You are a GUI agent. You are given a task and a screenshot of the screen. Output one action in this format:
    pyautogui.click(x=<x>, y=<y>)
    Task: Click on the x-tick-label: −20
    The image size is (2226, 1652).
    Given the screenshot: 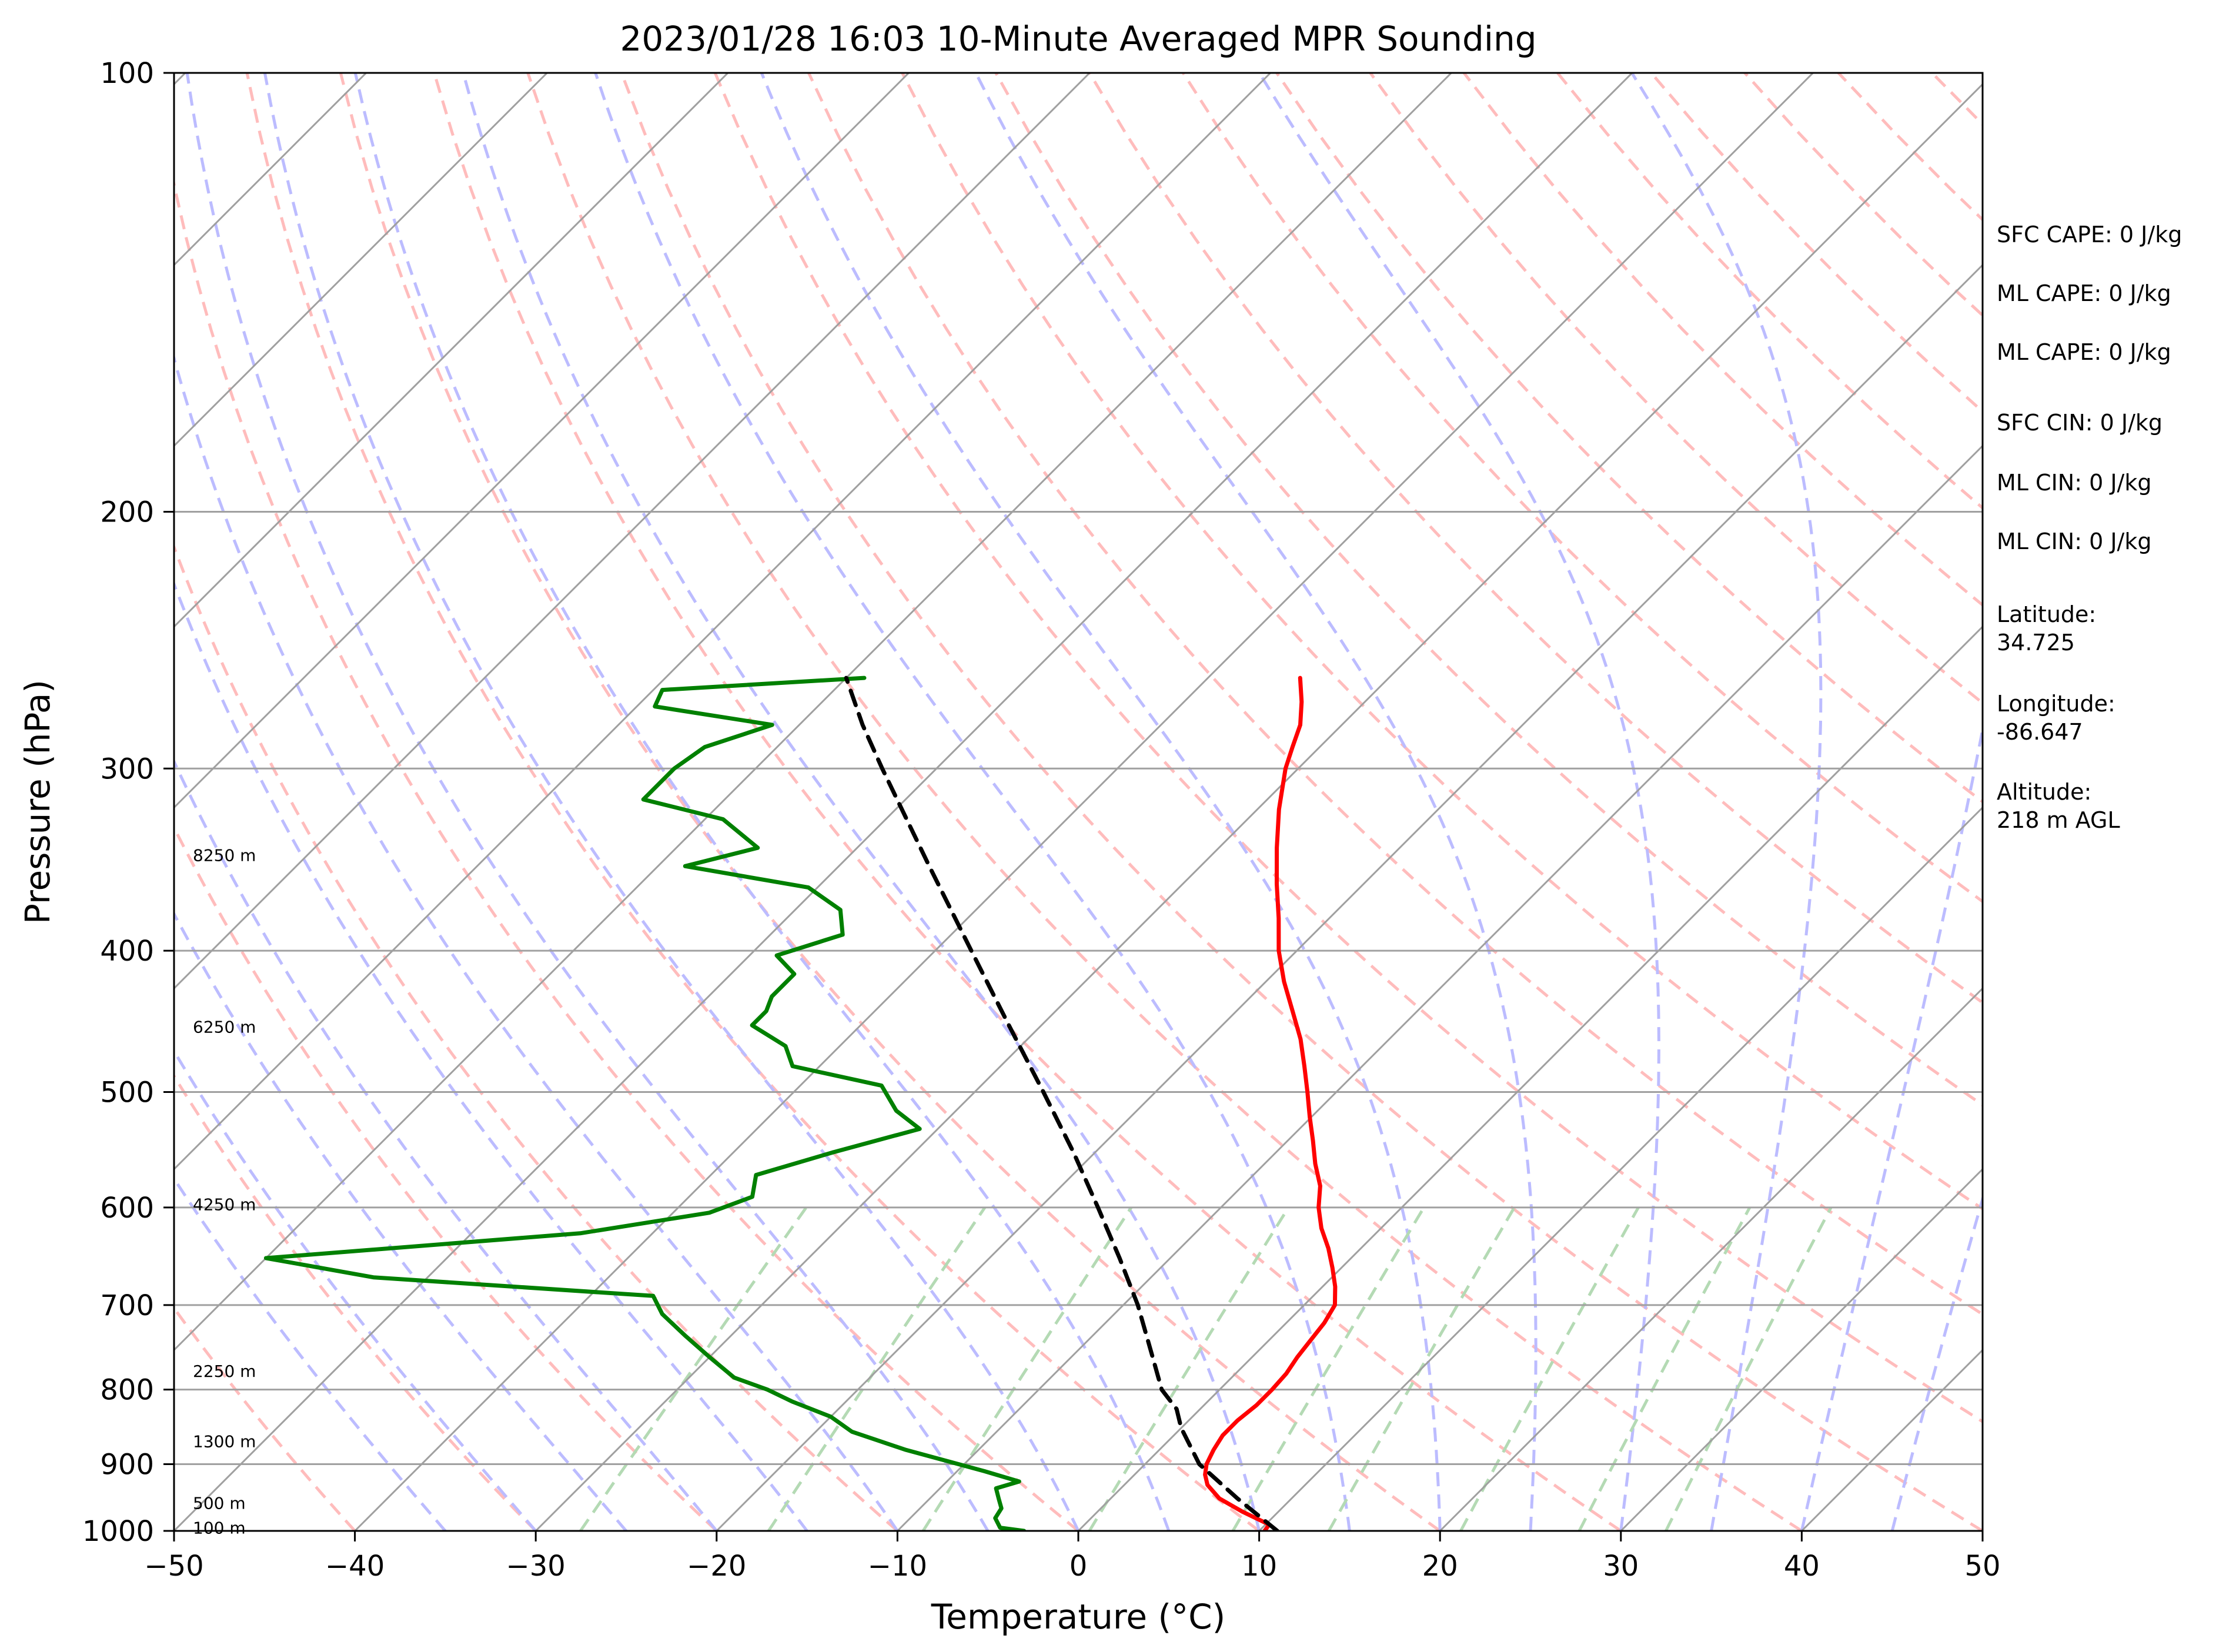 What is the action you would take?
    pyautogui.click(x=716, y=1567)
    